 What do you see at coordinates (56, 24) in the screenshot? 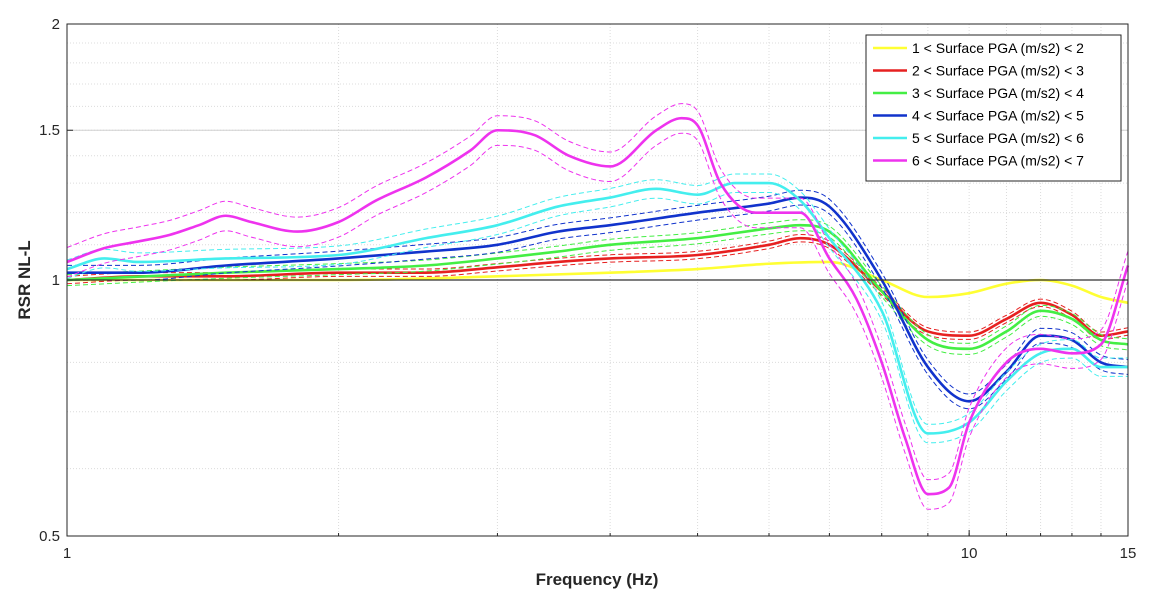
I see `y-tick-label: 2` at bounding box center [56, 24].